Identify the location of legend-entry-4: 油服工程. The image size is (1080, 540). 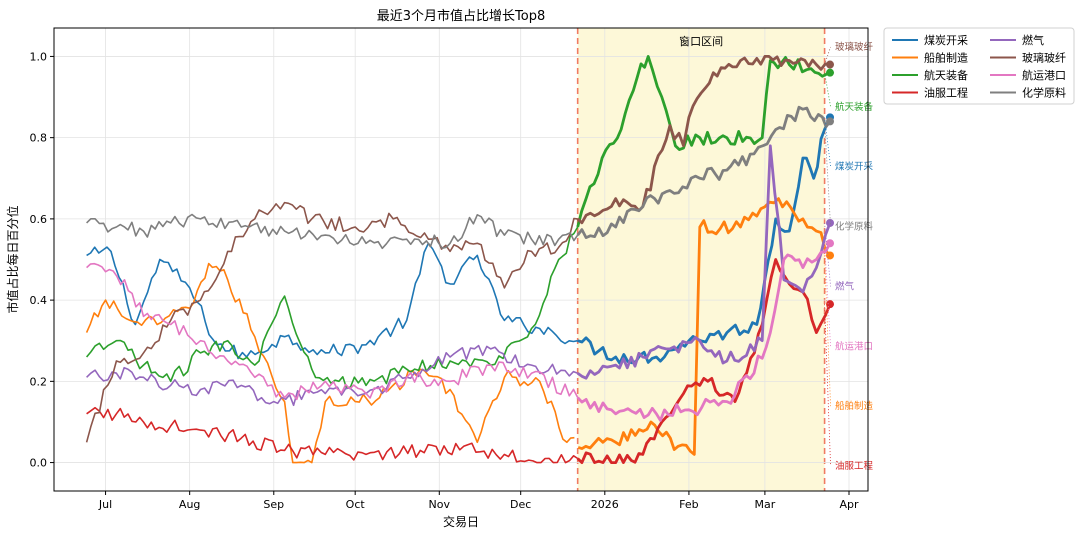
(946, 93).